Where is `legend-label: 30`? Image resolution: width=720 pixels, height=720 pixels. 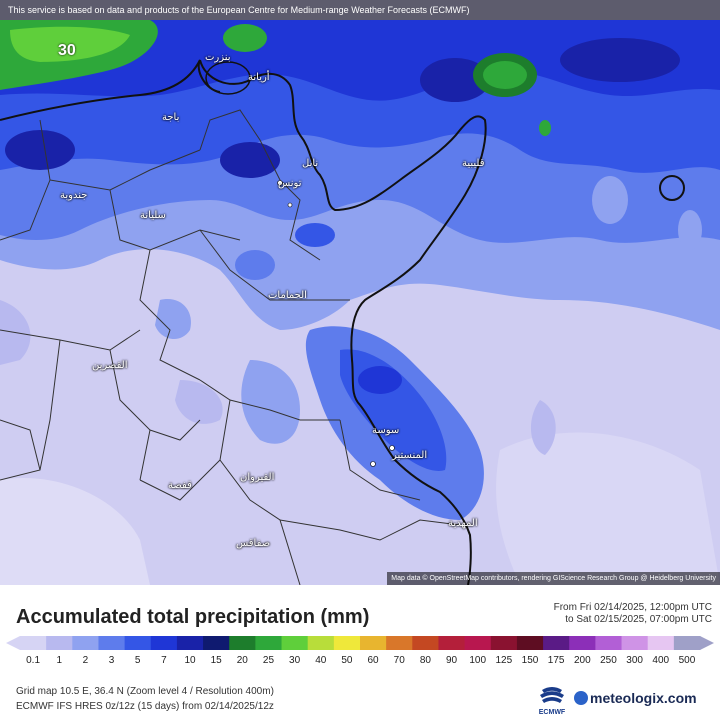 legend-label: 30 is located at coordinates (295, 660).